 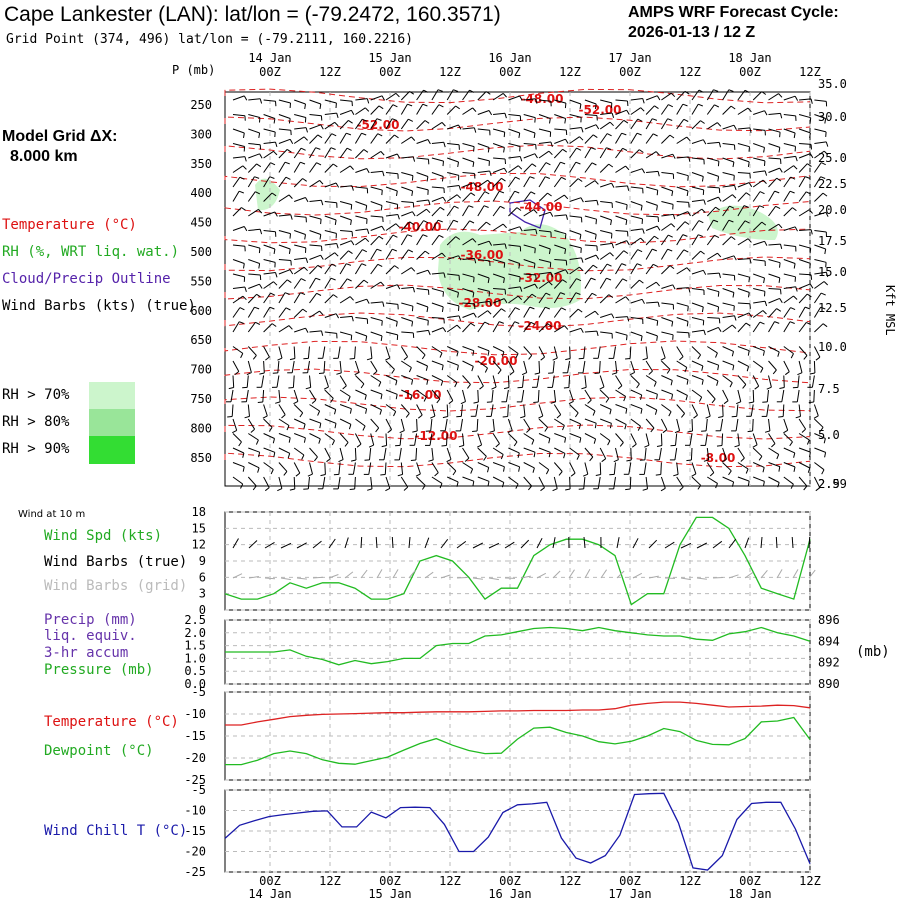 I want to click on temperature-contour-label: -52.00, so click(x=378, y=125).